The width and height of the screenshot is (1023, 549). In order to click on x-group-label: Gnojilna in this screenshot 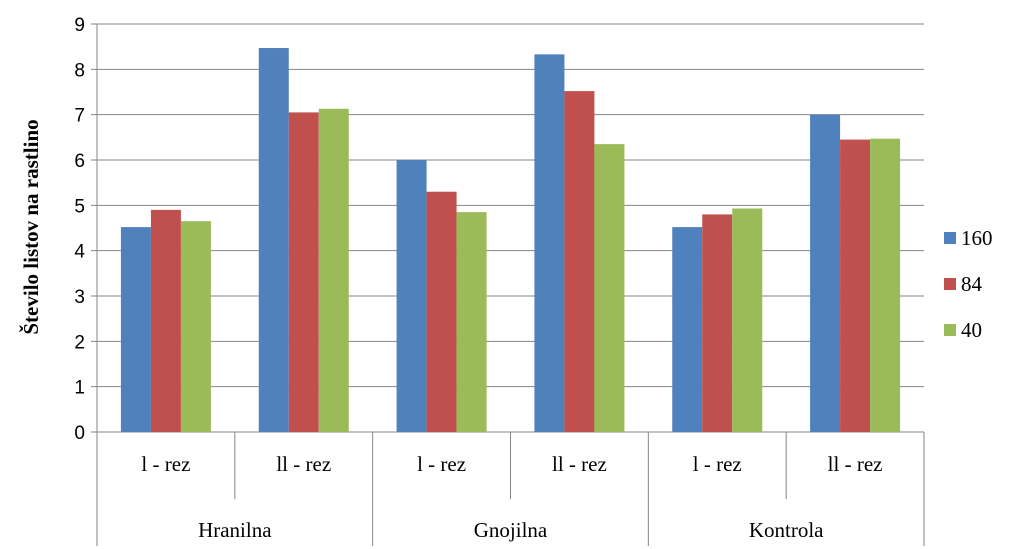, I will do `click(511, 530)`.